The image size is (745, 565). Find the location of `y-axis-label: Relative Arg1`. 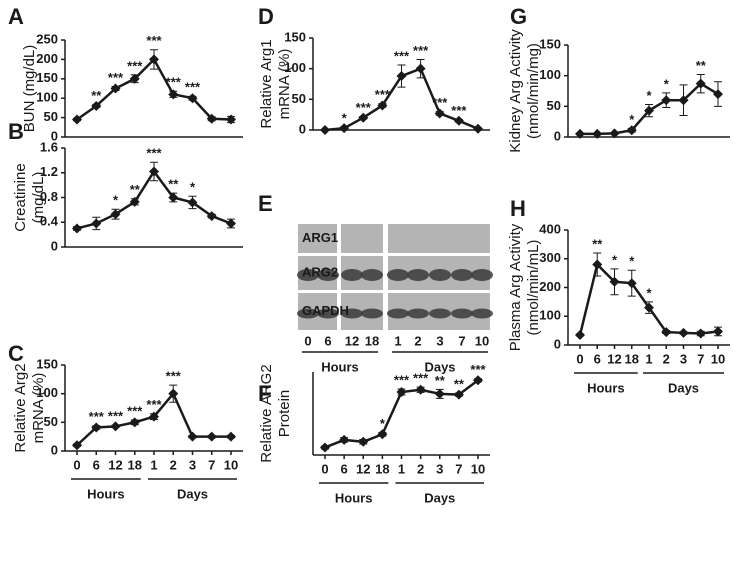

y-axis-label: Relative Arg1 is located at coordinates (266, 83).